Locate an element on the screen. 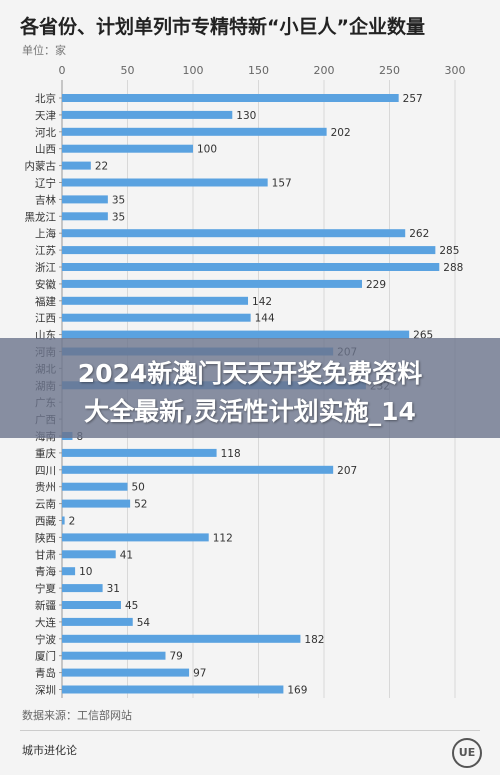 The image size is (500, 775). data-label: 202 is located at coordinates (341, 133).